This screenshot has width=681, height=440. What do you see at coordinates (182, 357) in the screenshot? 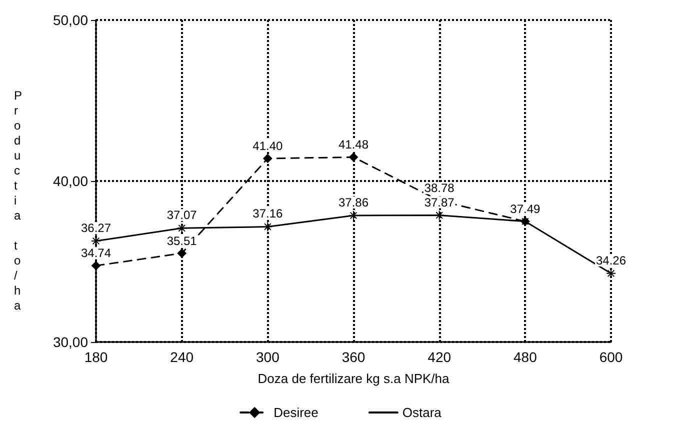
I see `x-tick-label: 240` at bounding box center [182, 357].